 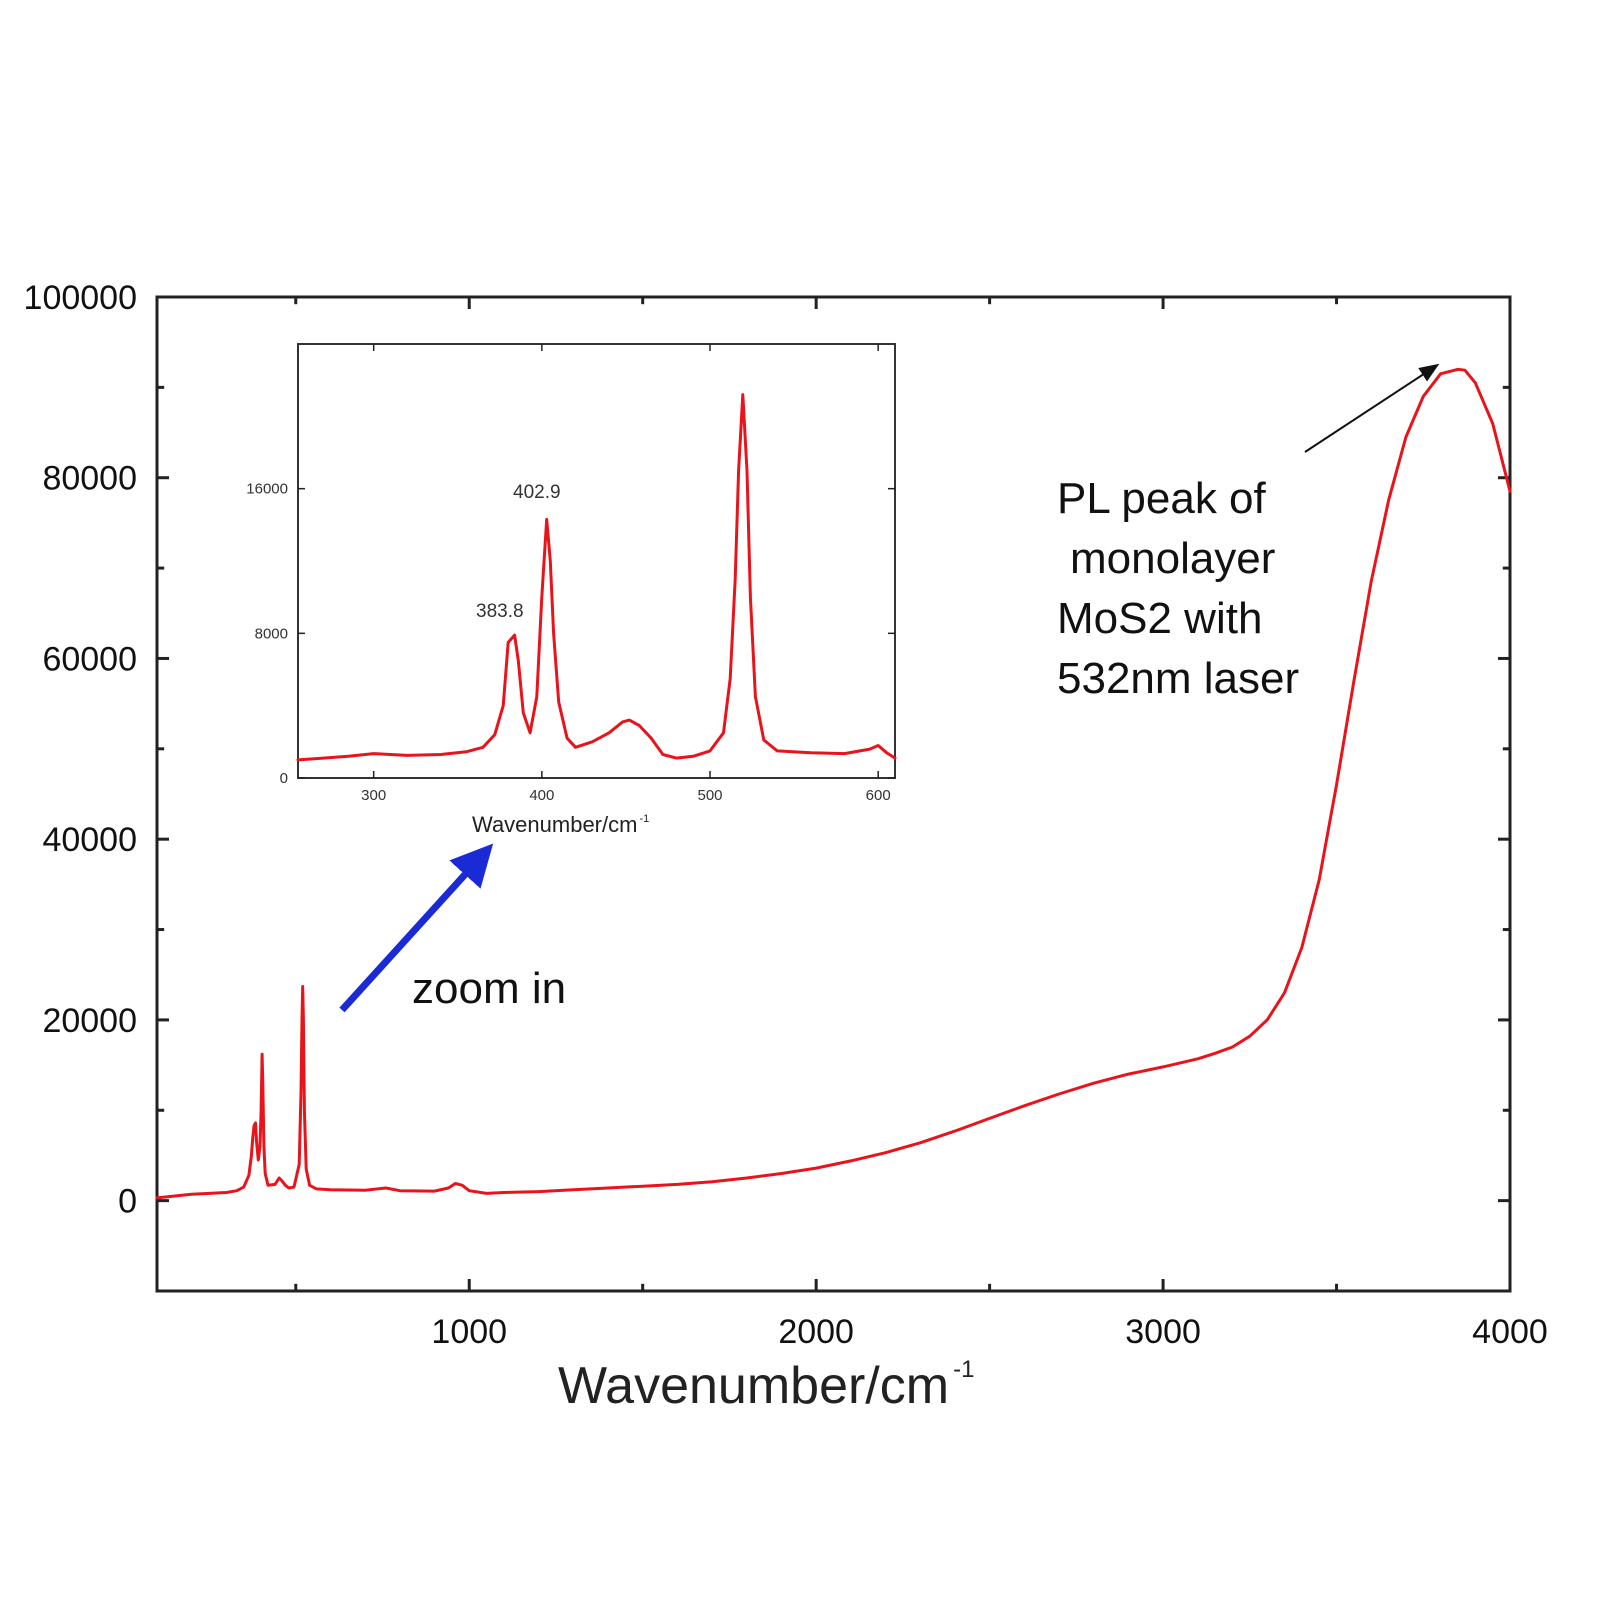 What do you see at coordinates (267, 489) in the screenshot?
I see `y-tick-label: 16000` at bounding box center [267, 489].